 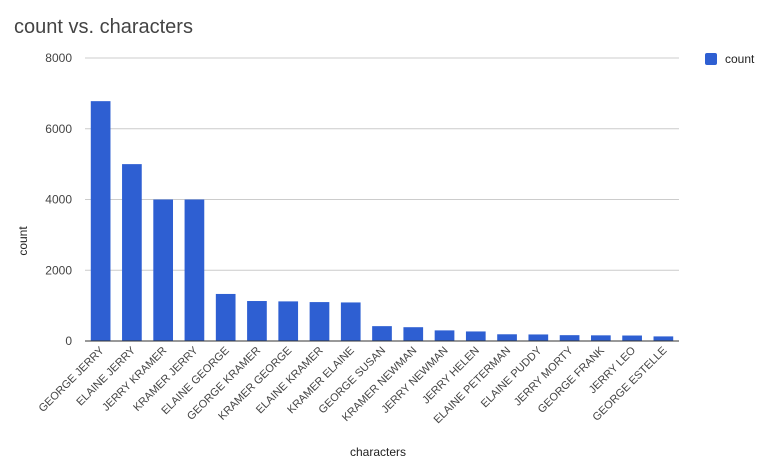 What do you see at coordinates (740, 59) in the screenshot?
I see `legend-label: count` at bounding box center [740, 59].